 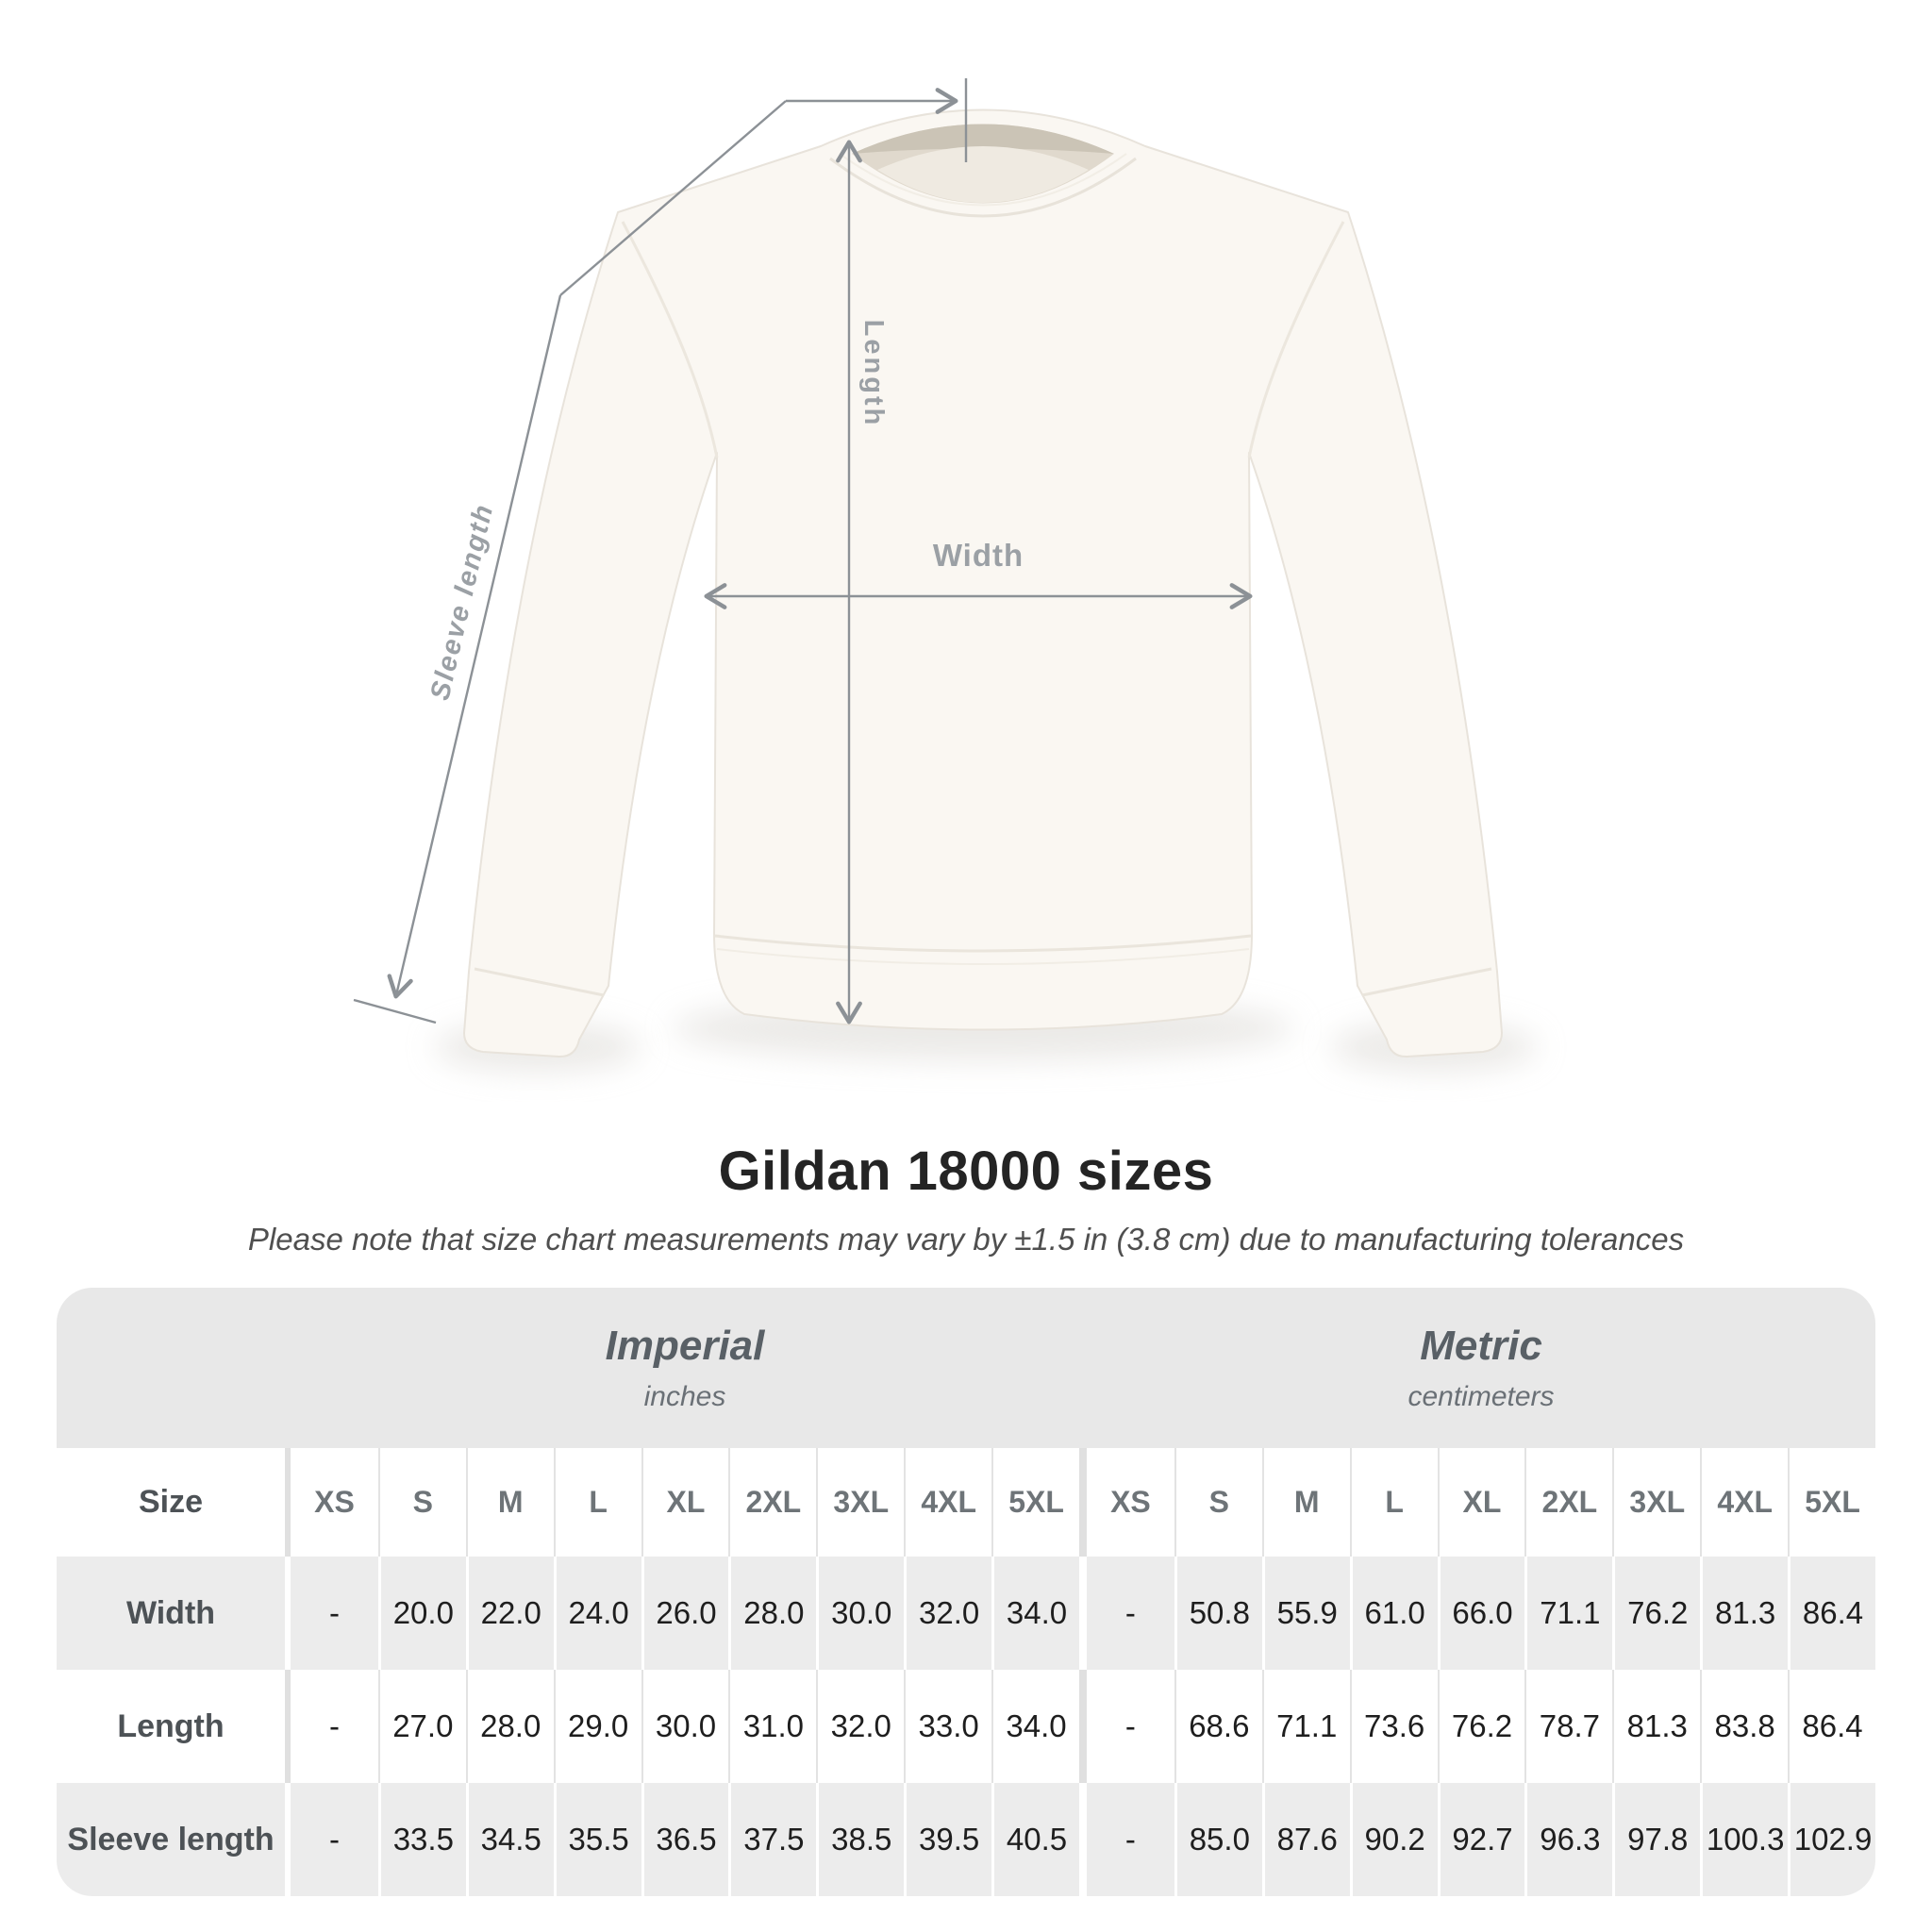 What do you see at coordinates (171, 1502) in the screenshot?
I see `size-column-header: Size` at bounding box center [171, 1502].